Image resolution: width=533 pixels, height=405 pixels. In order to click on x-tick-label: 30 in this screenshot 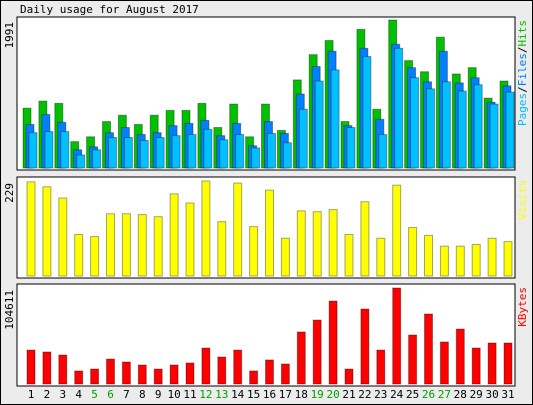, I will do `click(491, 394)`.